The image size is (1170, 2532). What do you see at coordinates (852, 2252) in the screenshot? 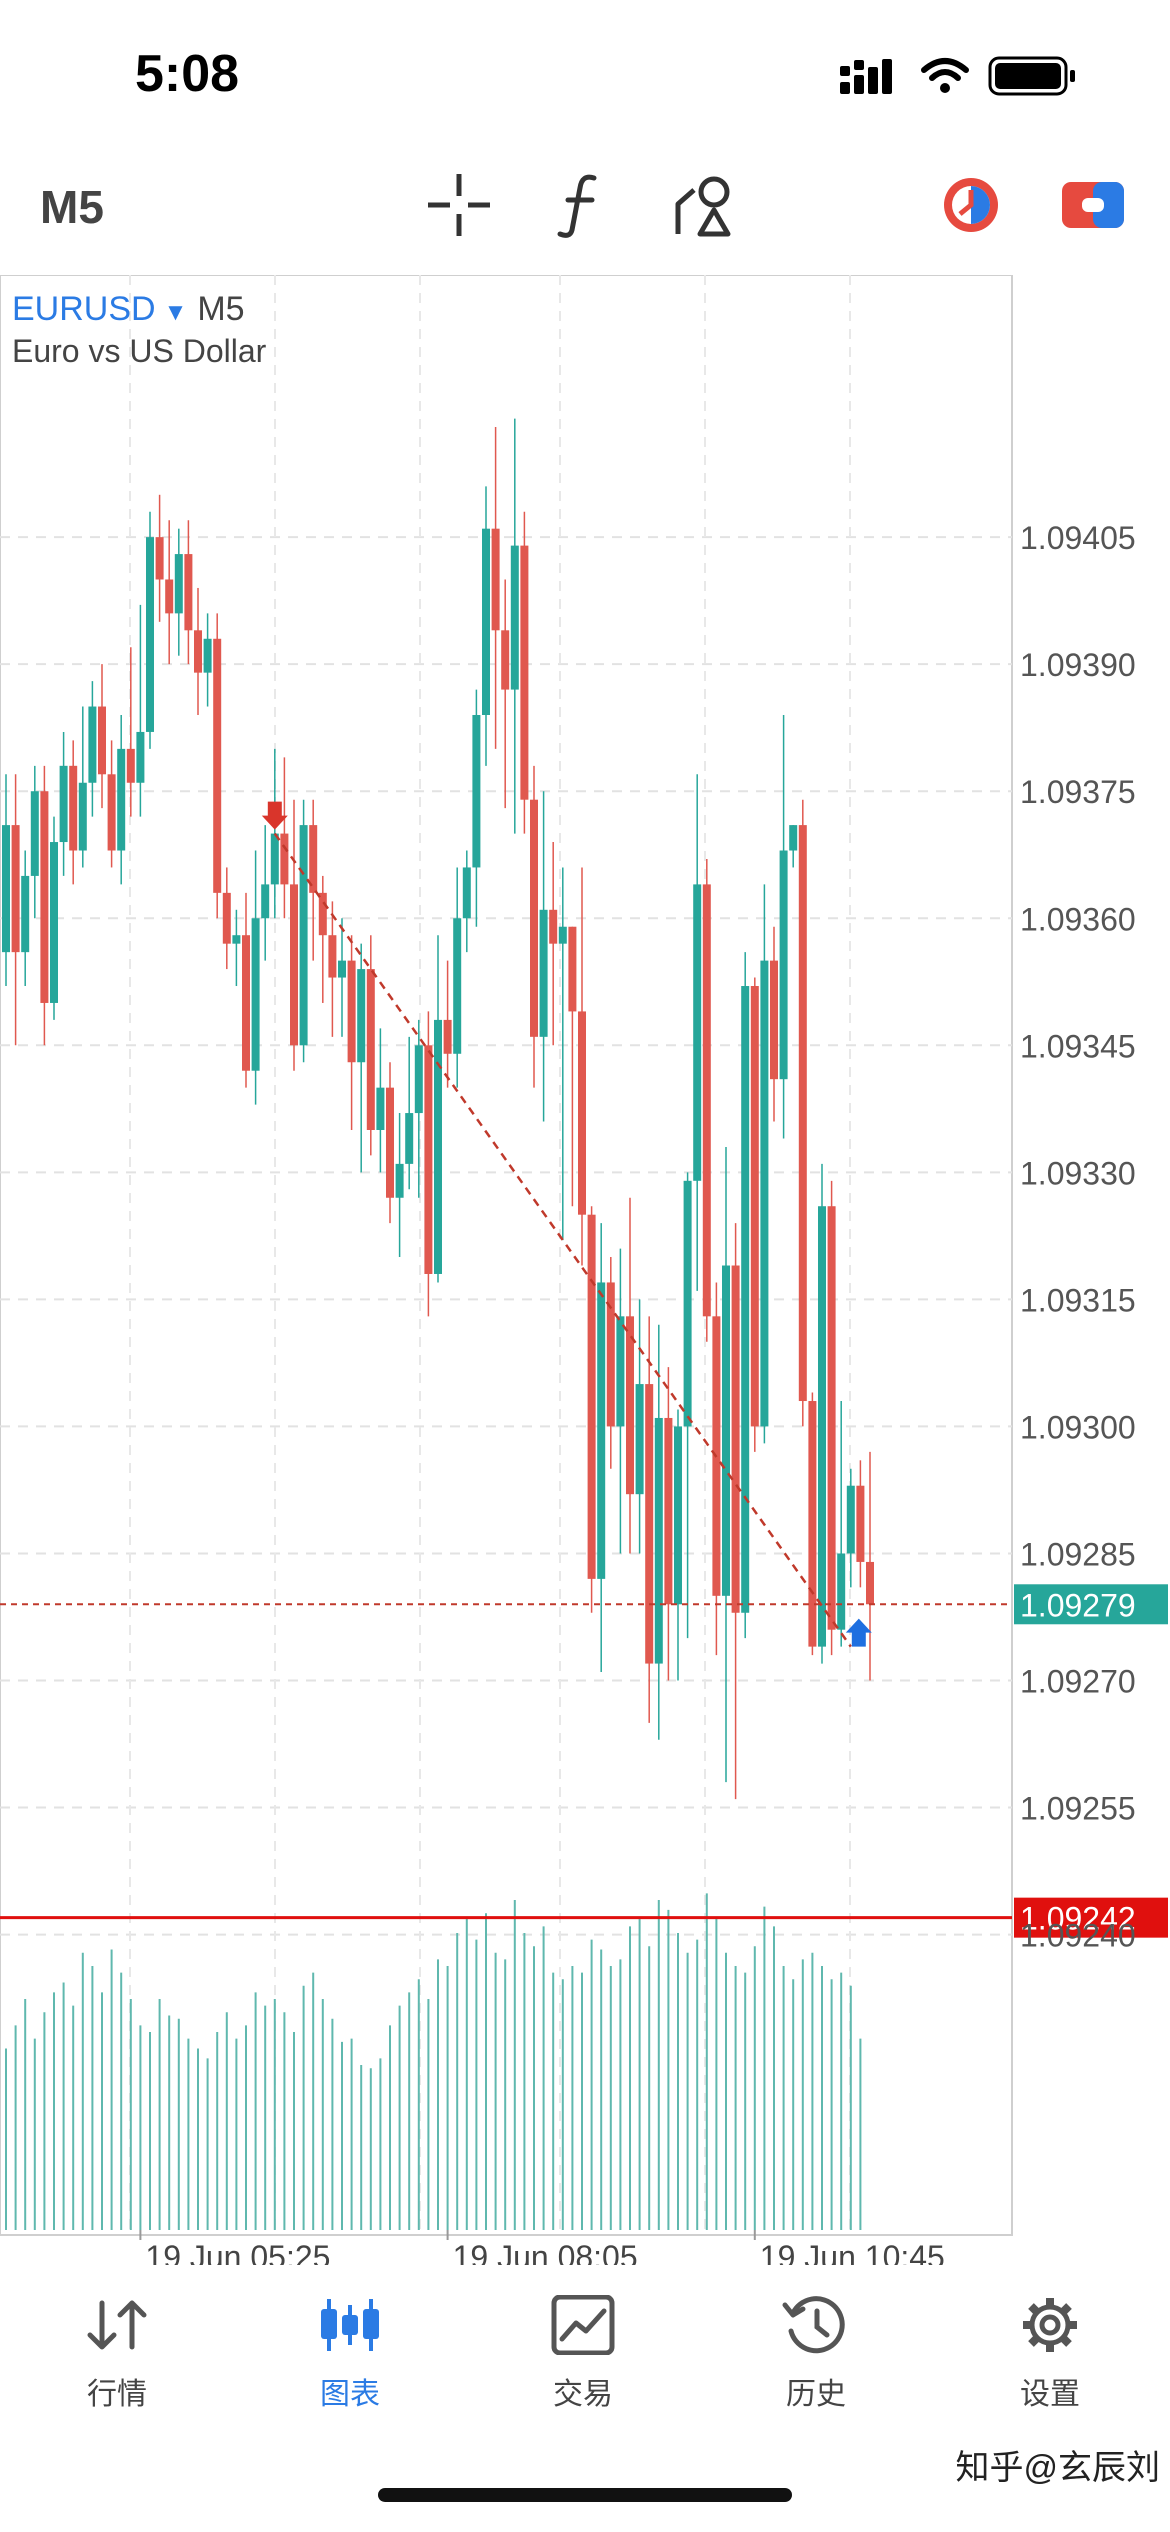
I see `time-label: 19 Jun 10:45` at bounding box center [852, 2252].